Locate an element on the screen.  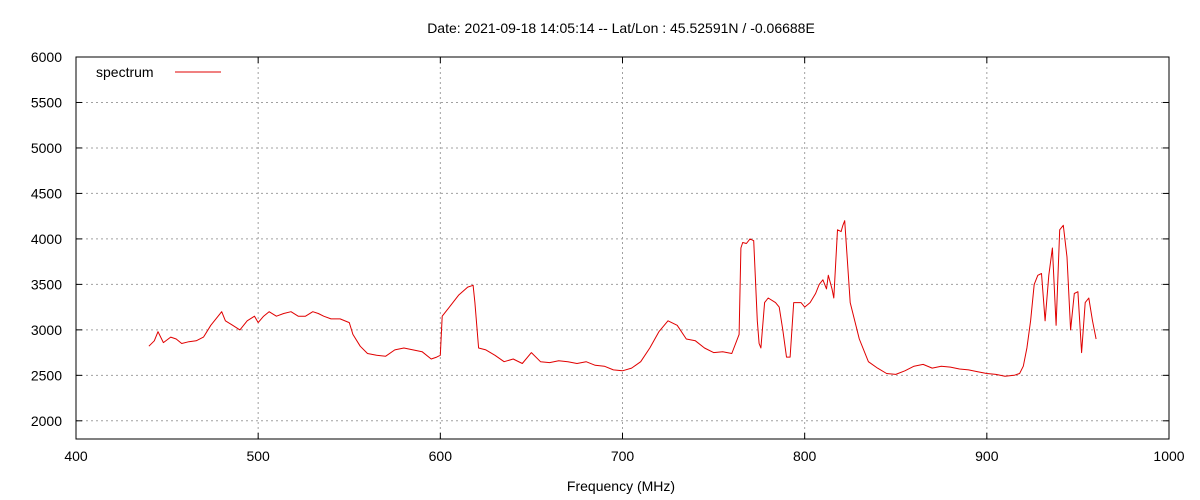
x-tick-label: 900 is located at coordinates (987, 456).